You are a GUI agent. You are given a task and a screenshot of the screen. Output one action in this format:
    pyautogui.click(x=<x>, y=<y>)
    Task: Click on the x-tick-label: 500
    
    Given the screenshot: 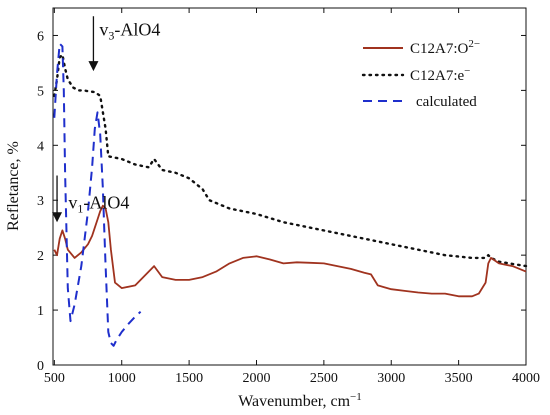 What is the action you would take?
    pyautogui.click(x=54, y=378)
    